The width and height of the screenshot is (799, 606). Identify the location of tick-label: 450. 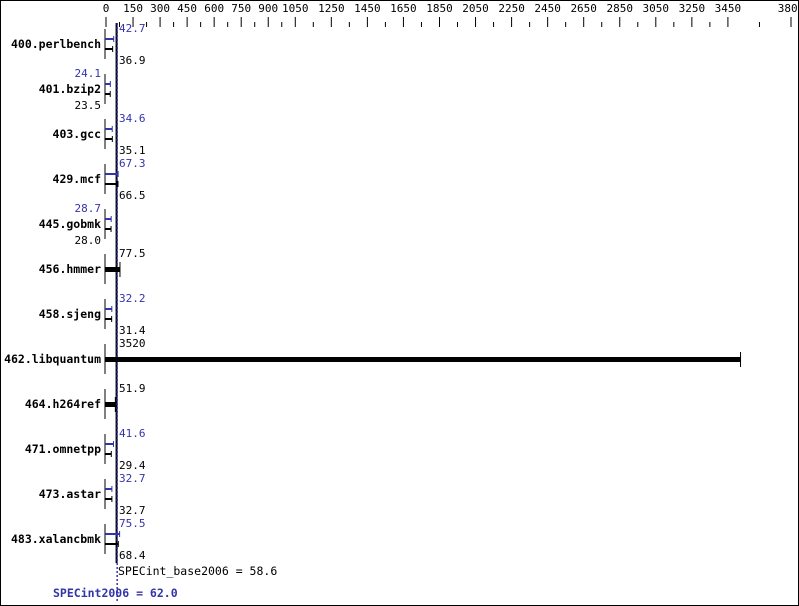
(187, 8).